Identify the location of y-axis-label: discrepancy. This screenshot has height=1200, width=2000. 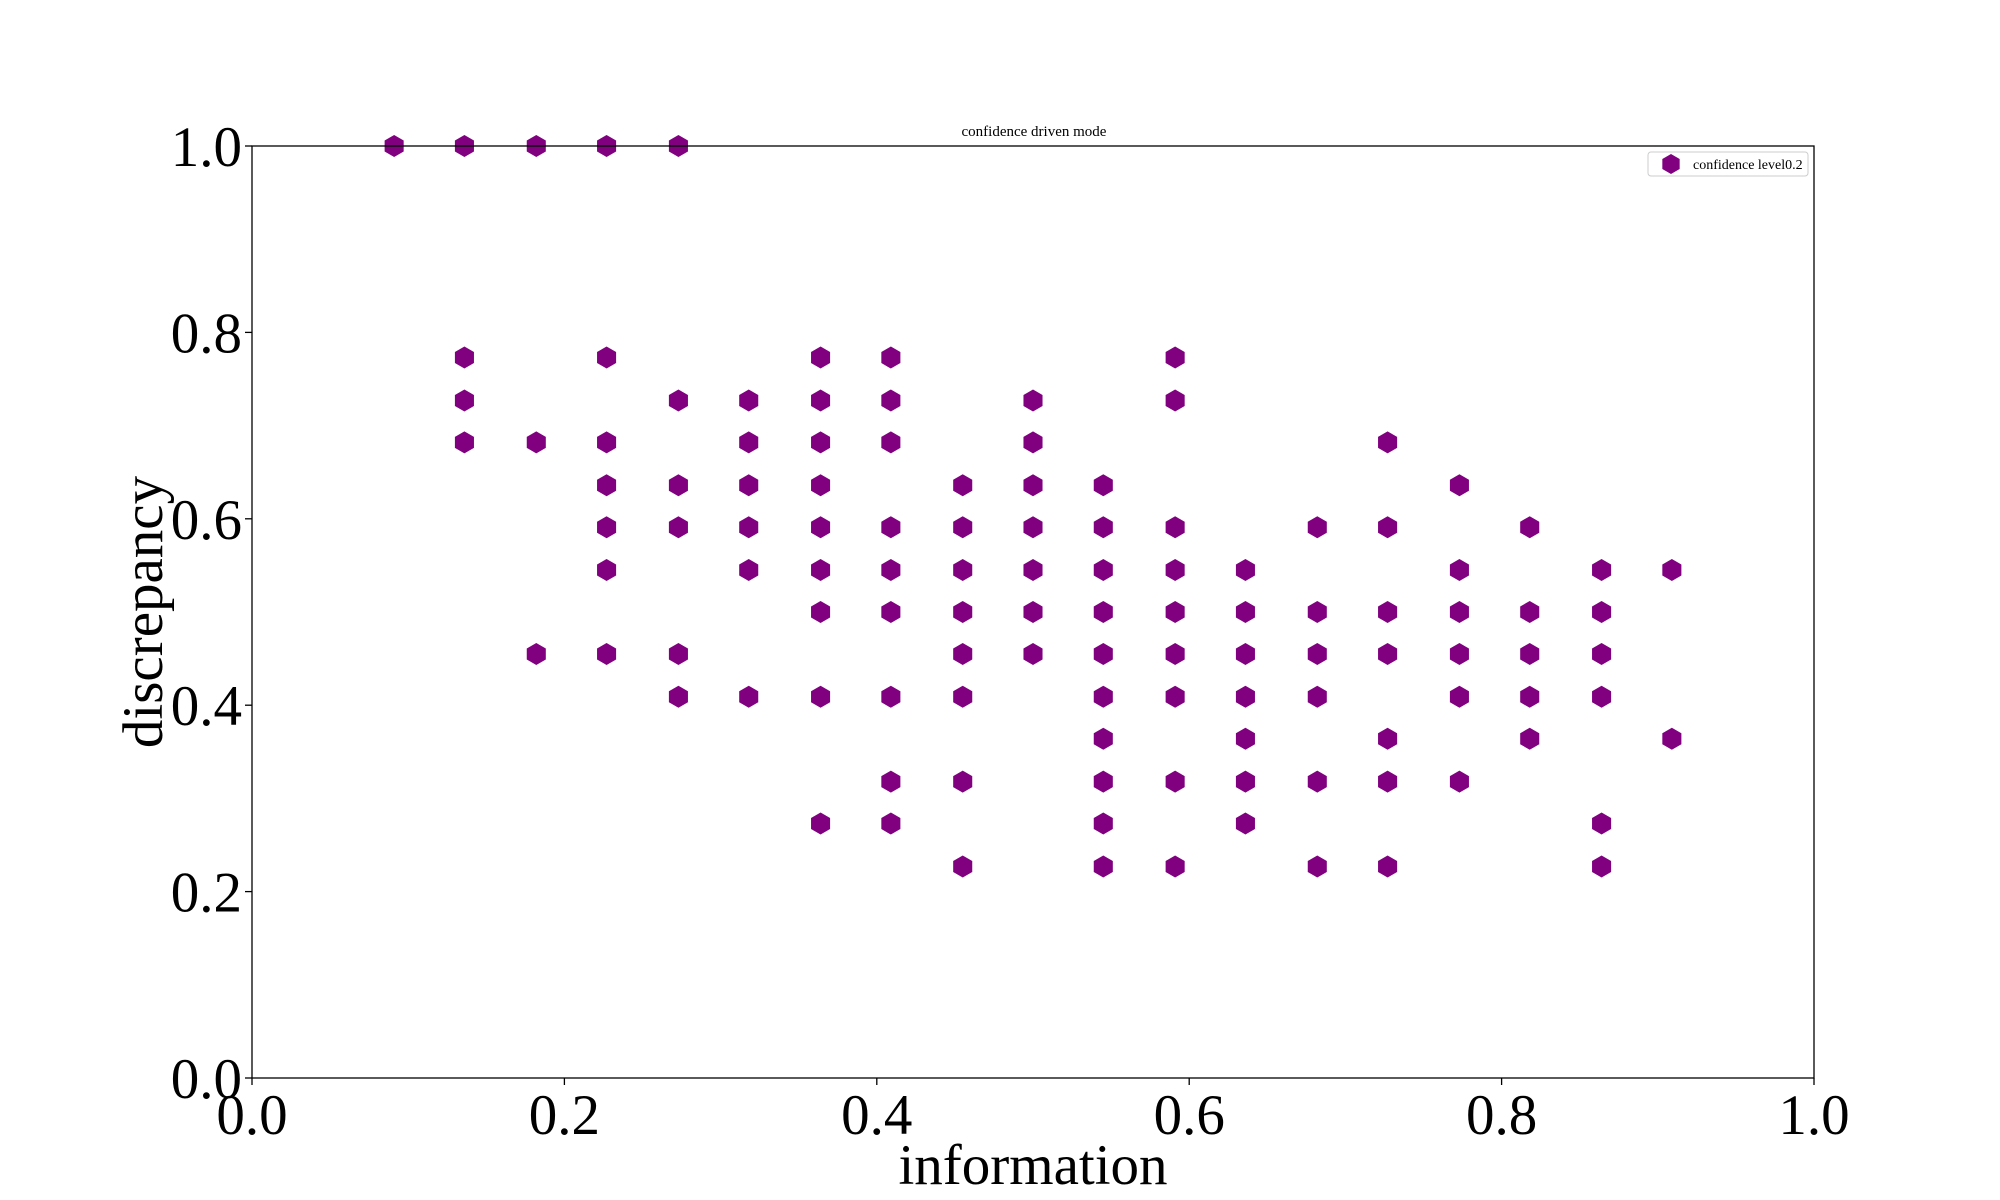
(143, 611).